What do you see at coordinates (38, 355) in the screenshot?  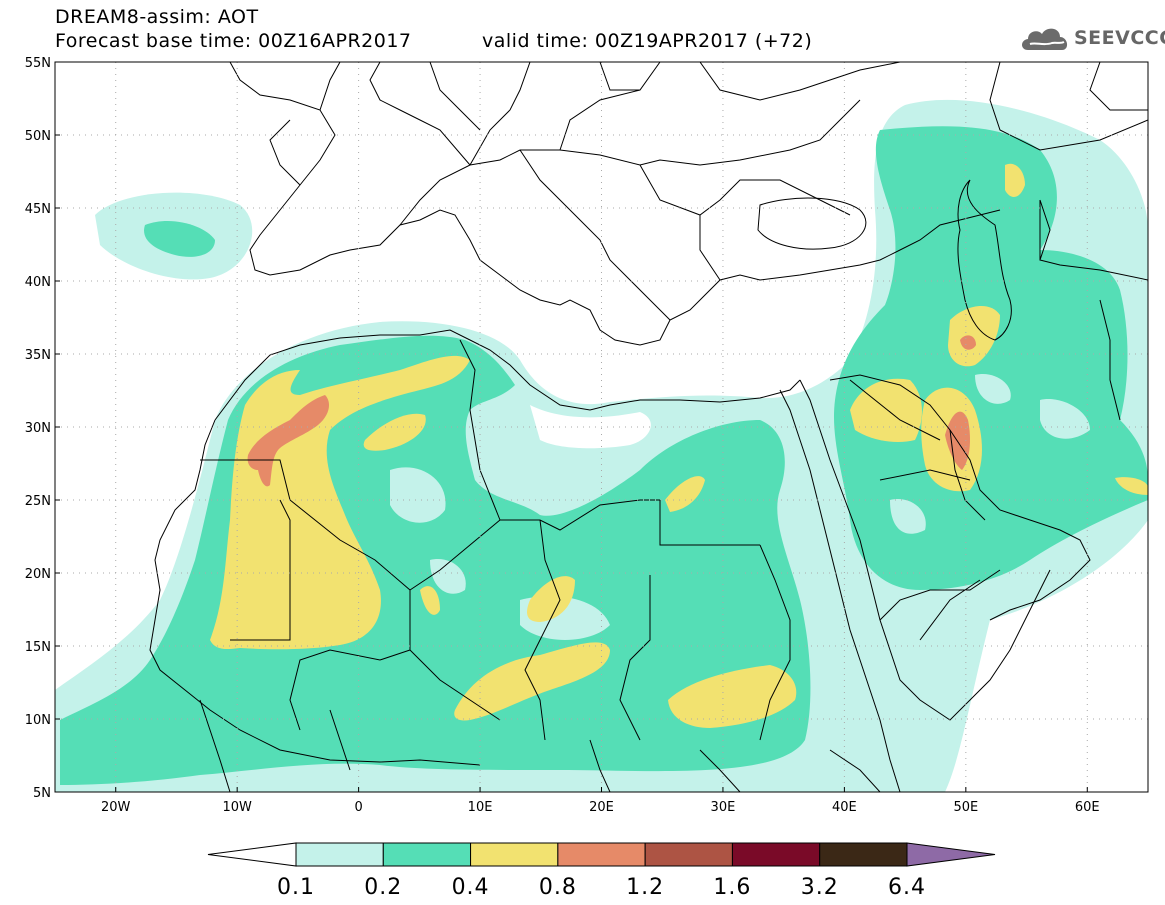 I see `lat-label: 35N` at bounding box center [38, 355].